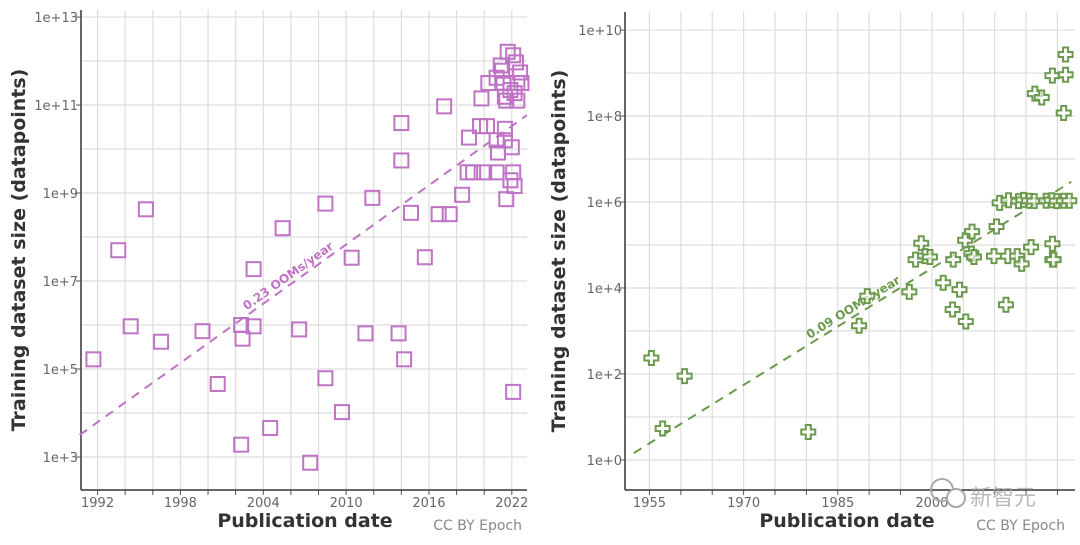 The image size is (1080, 545). Describe the element at coordinates (346, 503) in the screenshot. I see `x-tick-label: 2010` at that location.